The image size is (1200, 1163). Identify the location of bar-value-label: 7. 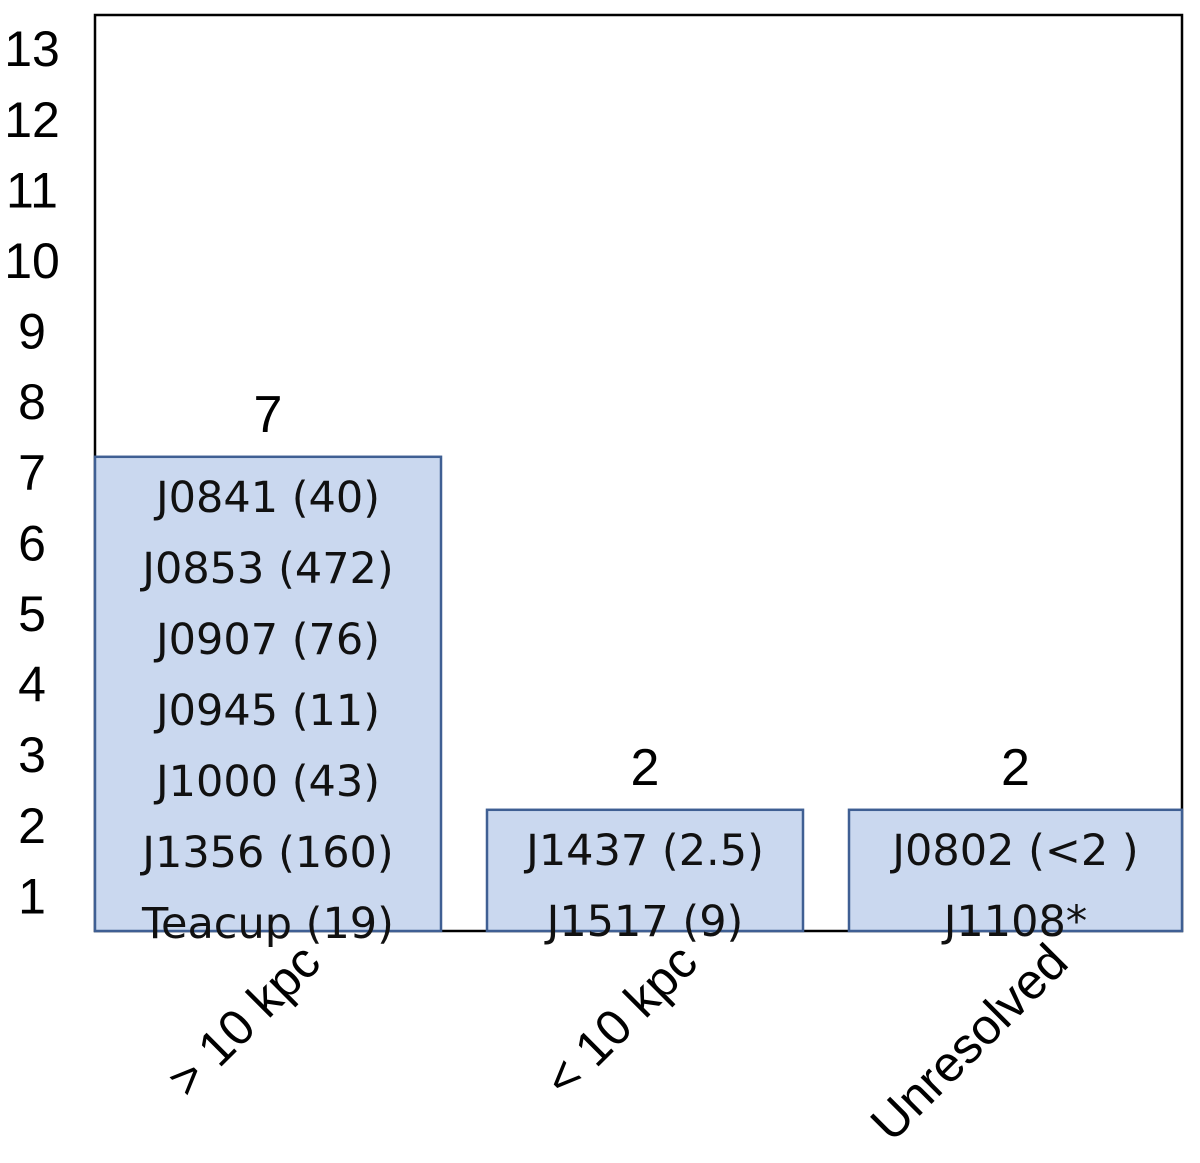
(268, 415).